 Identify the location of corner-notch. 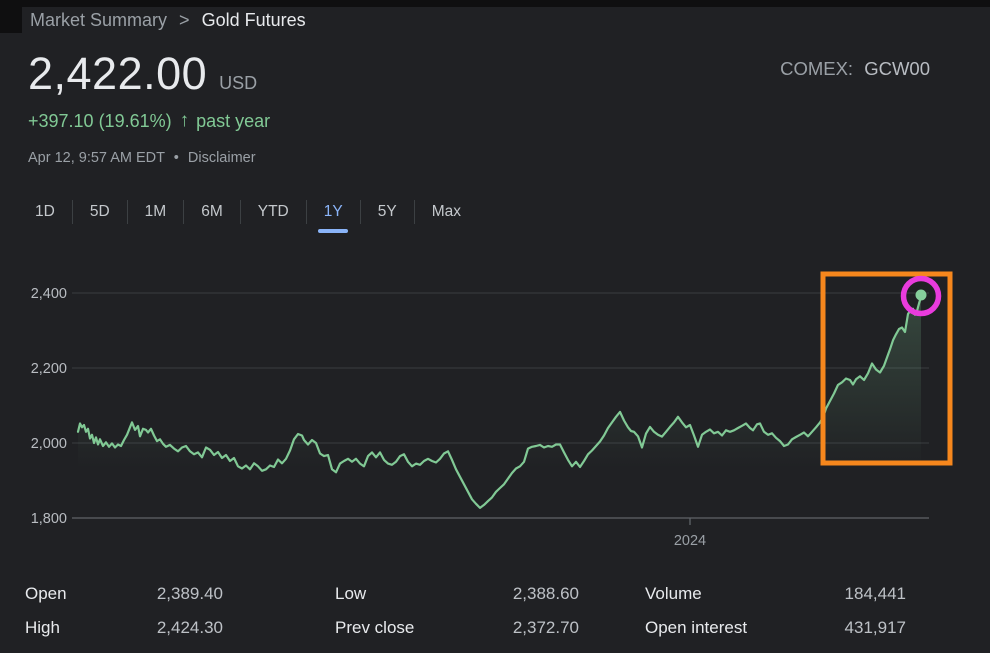
(11, 16).